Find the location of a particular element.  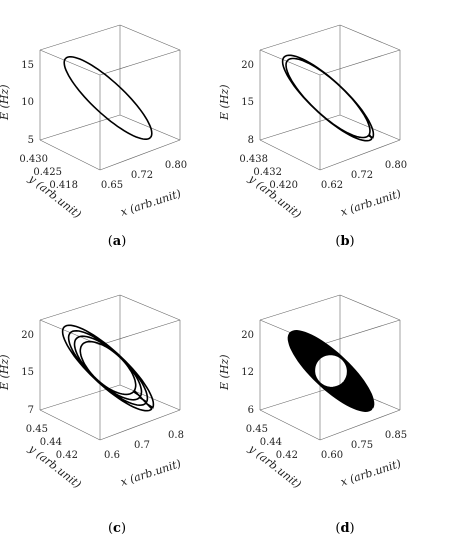

y-tick-label: 0.430 is located at coordinates (33, 159).